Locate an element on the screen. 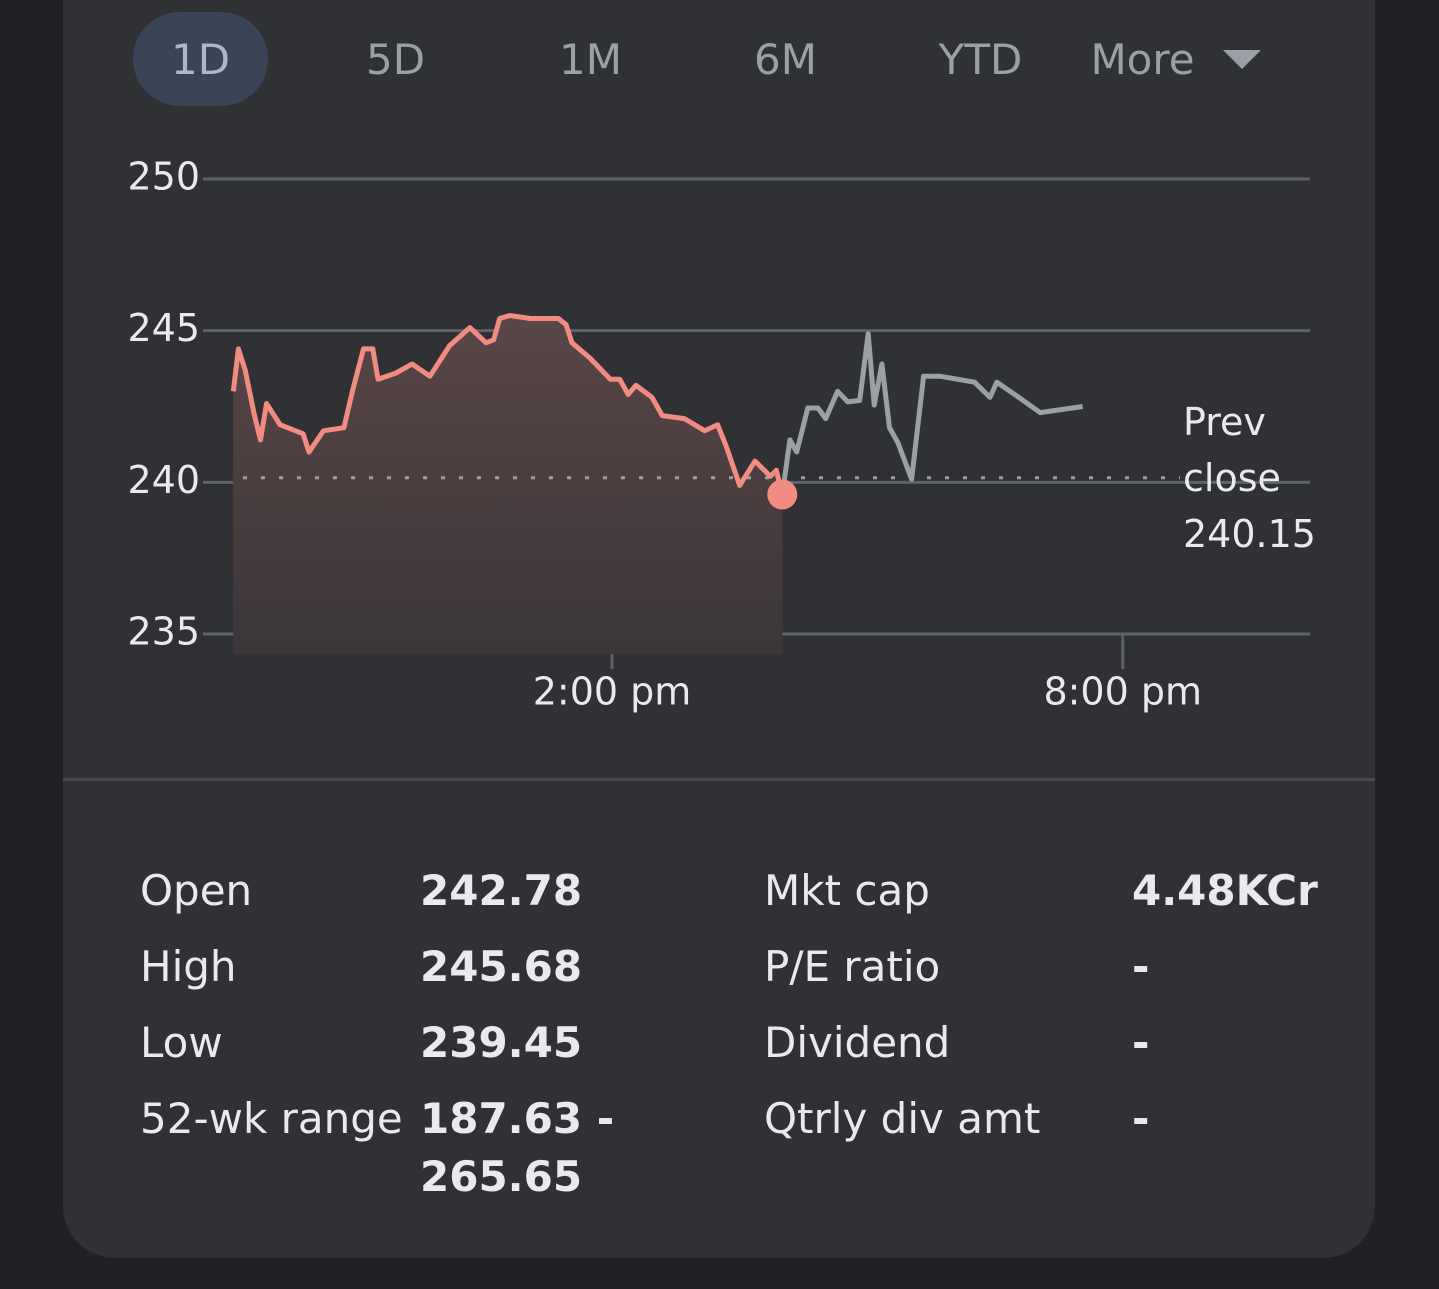  stat-value: 239.45 is located at coordinates (501, 1042).